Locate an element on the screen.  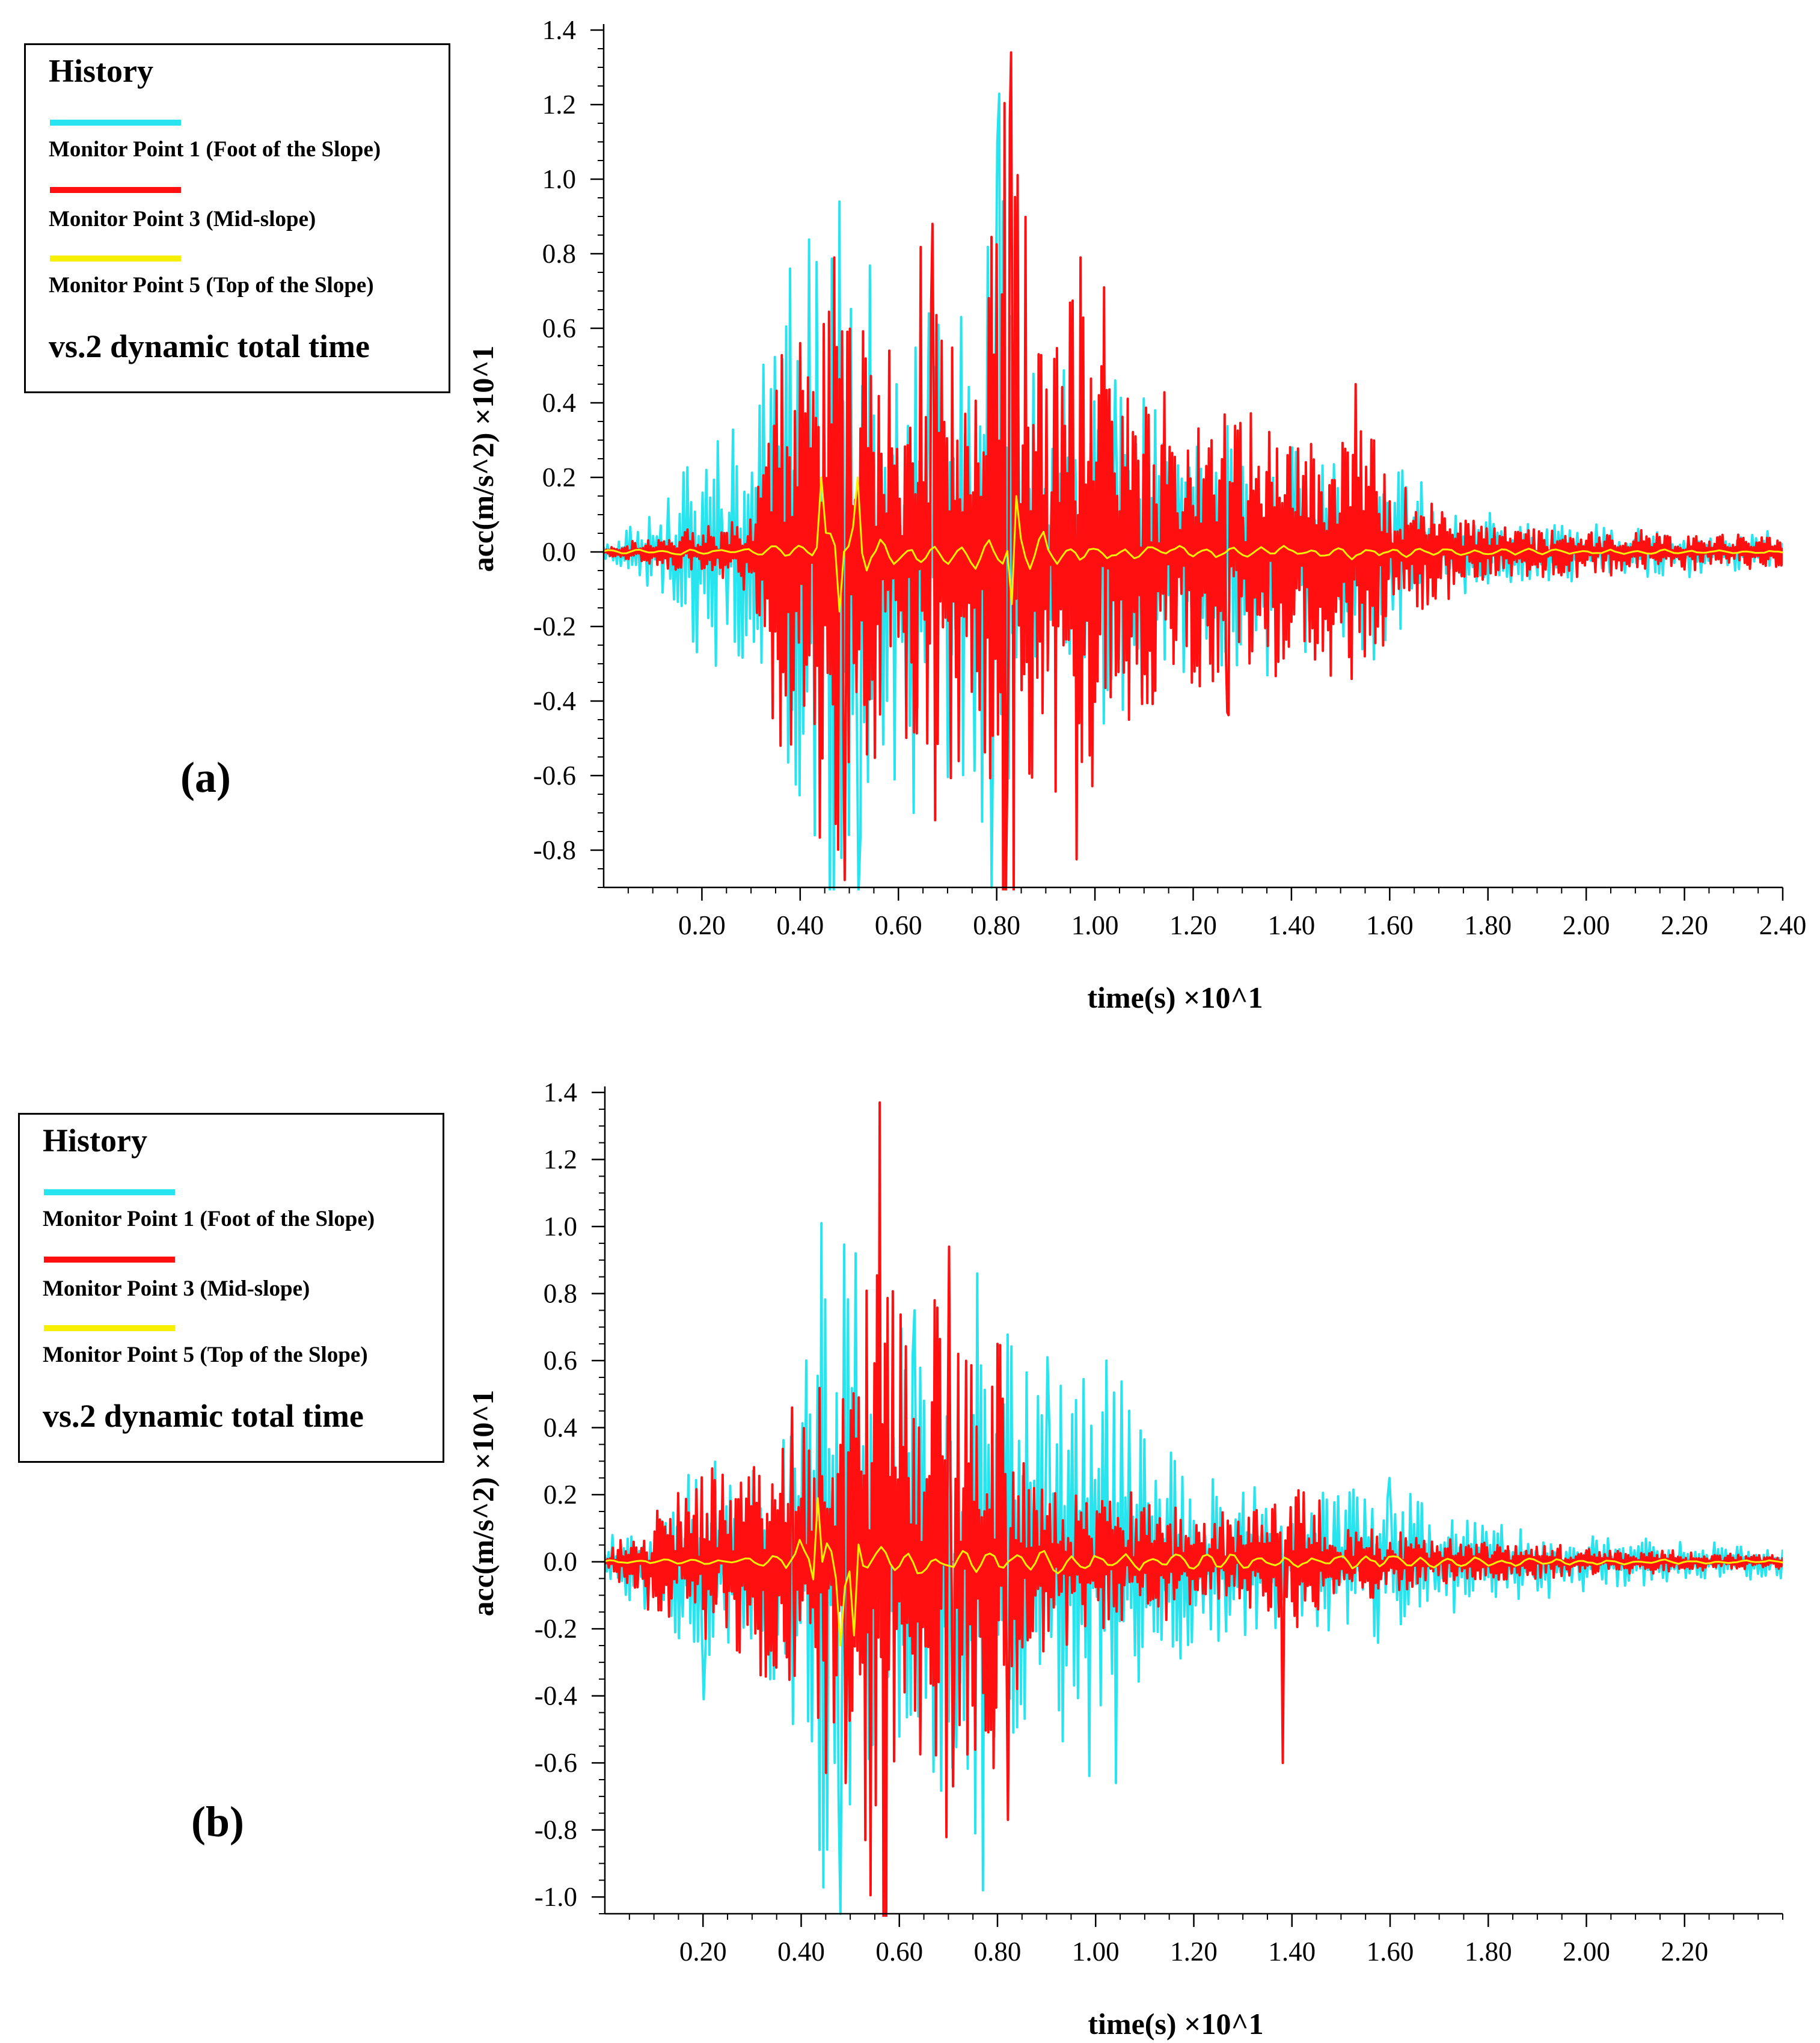
panel-label: (b) is located at coordinates (218, 1822).